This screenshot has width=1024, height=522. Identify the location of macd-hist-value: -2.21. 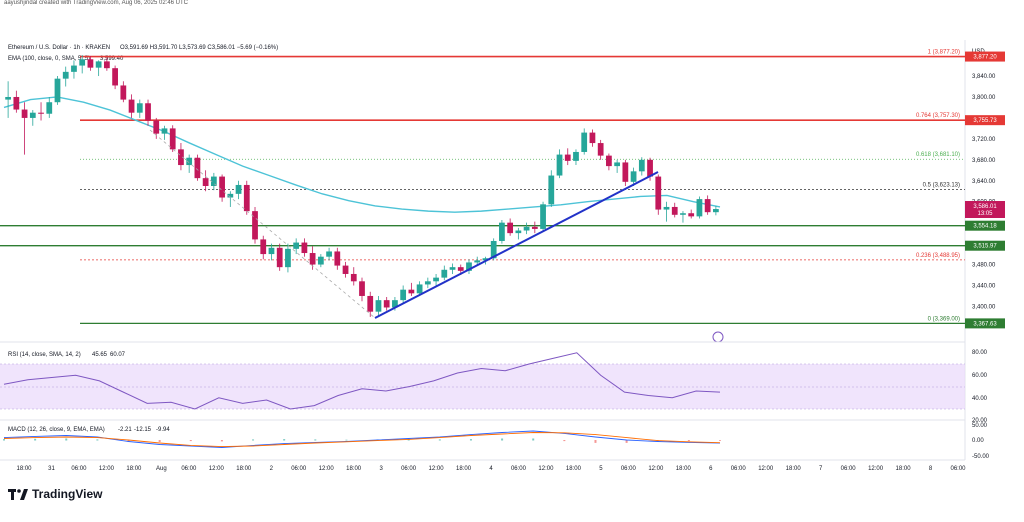
(125, 430).